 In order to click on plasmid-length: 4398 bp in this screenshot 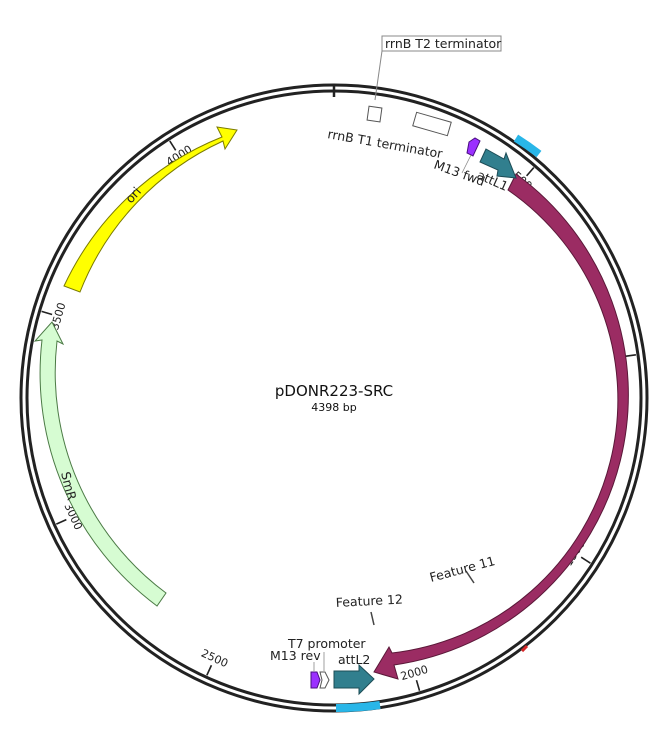, I will do `click(333, 407)`.